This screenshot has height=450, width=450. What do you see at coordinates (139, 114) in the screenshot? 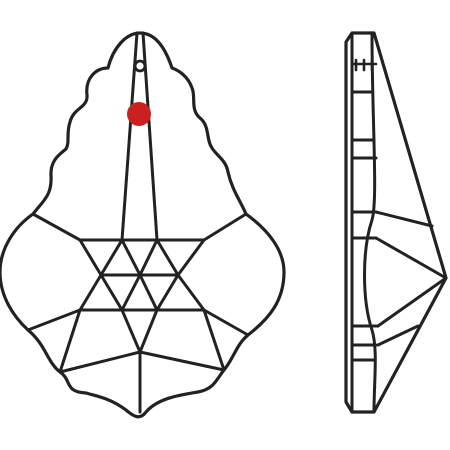
I see `red-hole-marker-icon` at bounding box center [139, 114].